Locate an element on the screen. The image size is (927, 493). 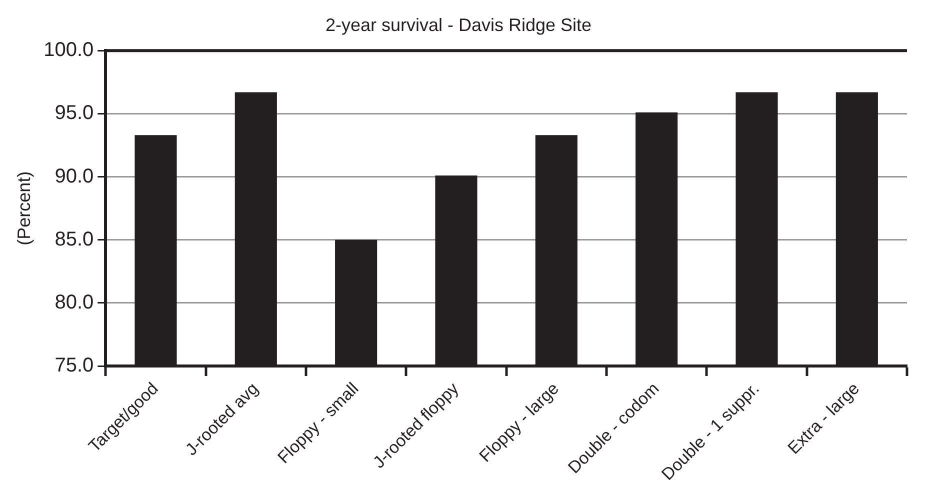
chart-title: 2-year survival - Davis Ridge Site is located at coordinates (458, 24).